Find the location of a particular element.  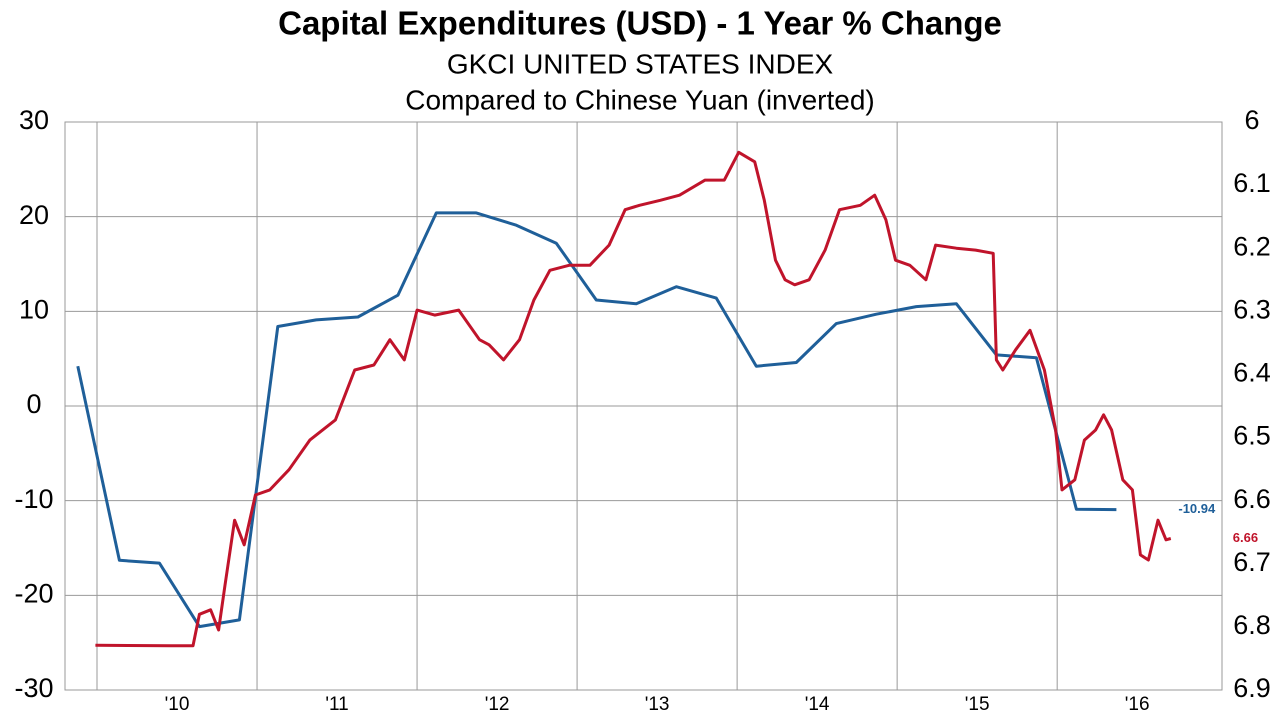

y-tick-label: -10 is located at coordinates (33, 499).